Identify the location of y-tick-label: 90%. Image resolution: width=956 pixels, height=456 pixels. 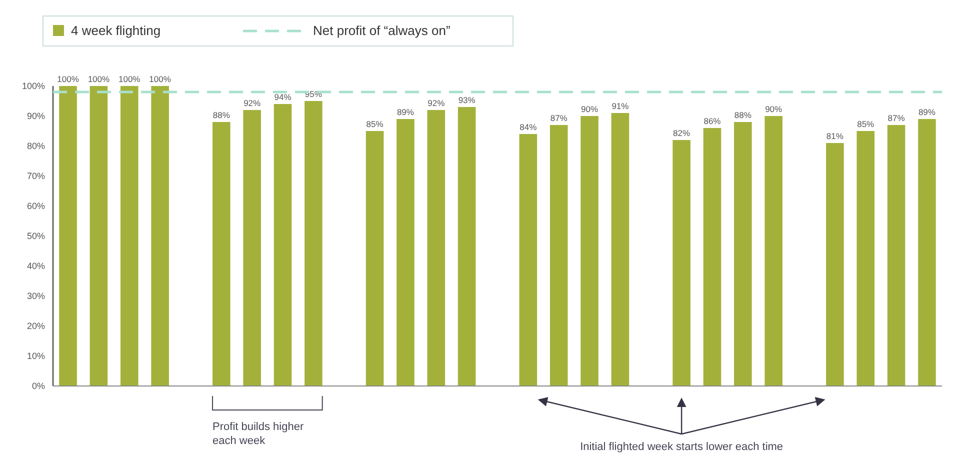
(35, 116).